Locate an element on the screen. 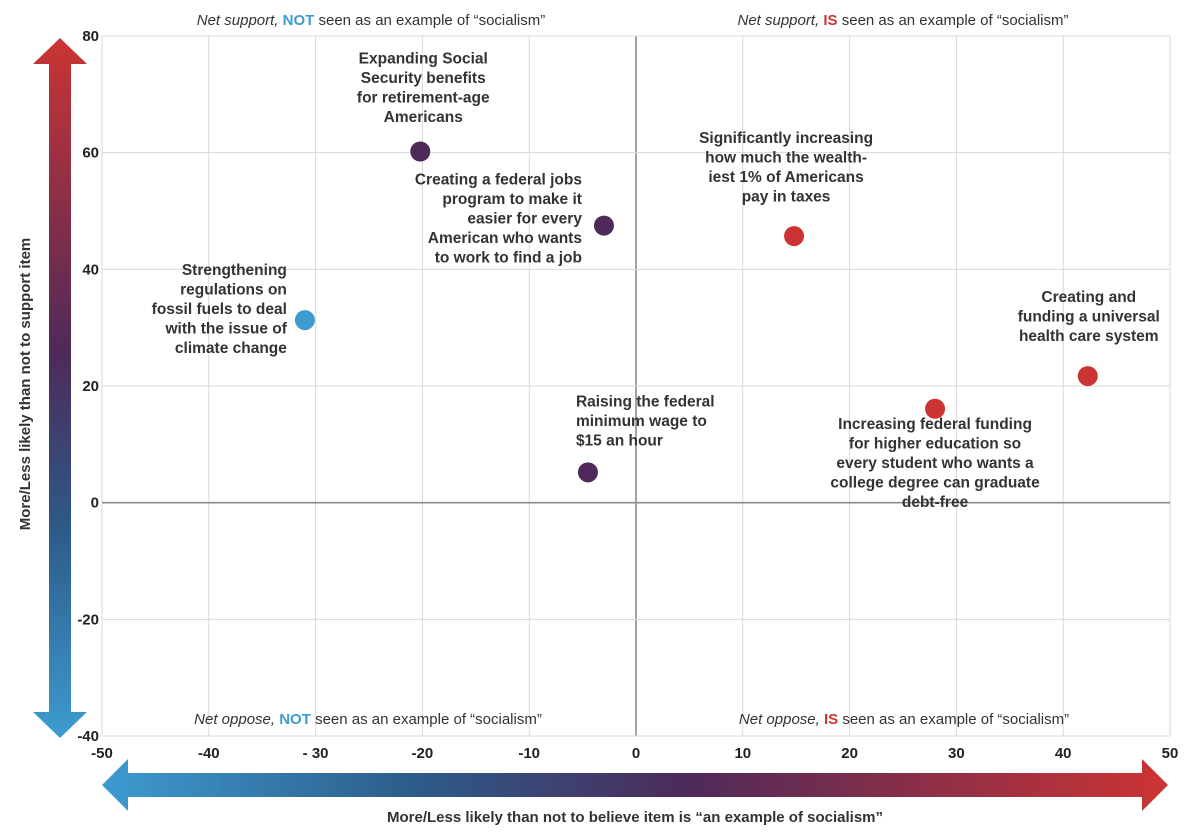  x-tick-label: 40 is located at coordinates (1063, 753).